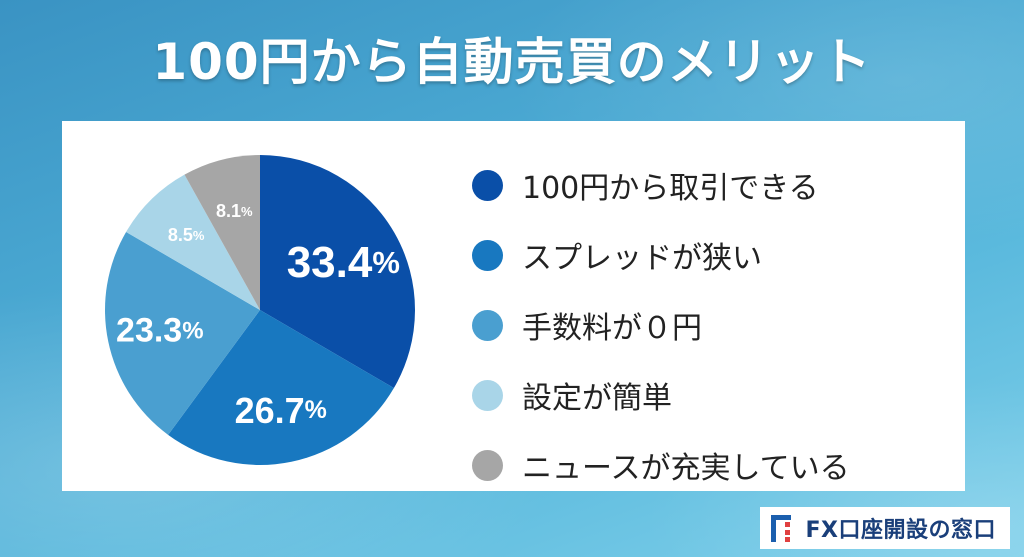  I want to click on legend-item: ニュースが充実している, so click(661, 465).